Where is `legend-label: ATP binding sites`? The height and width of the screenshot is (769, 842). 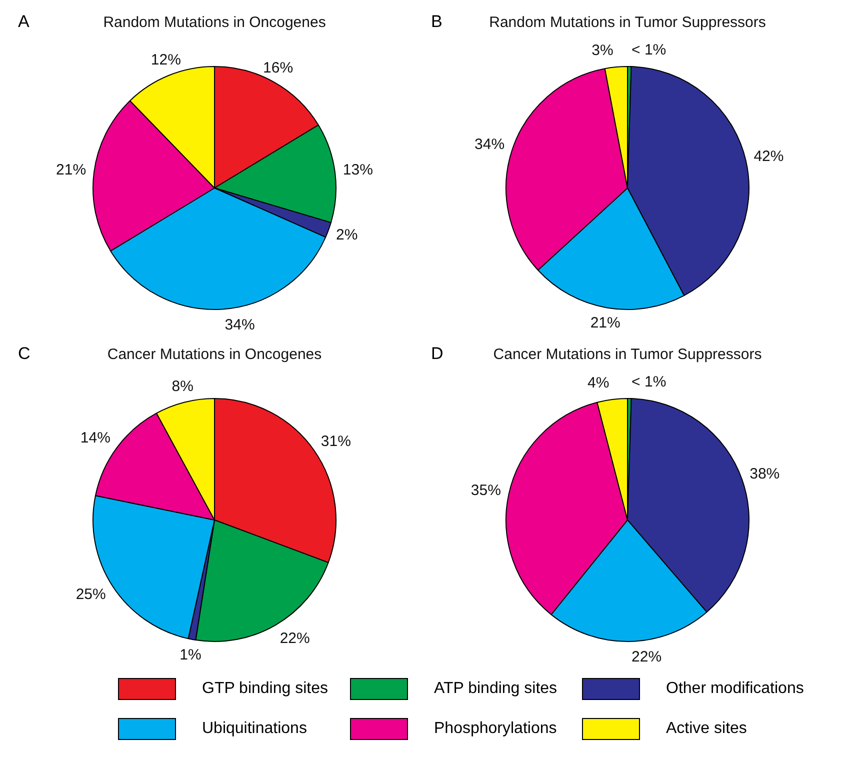 legend-label: ATP binding sites is located at coordinates (496, 689).